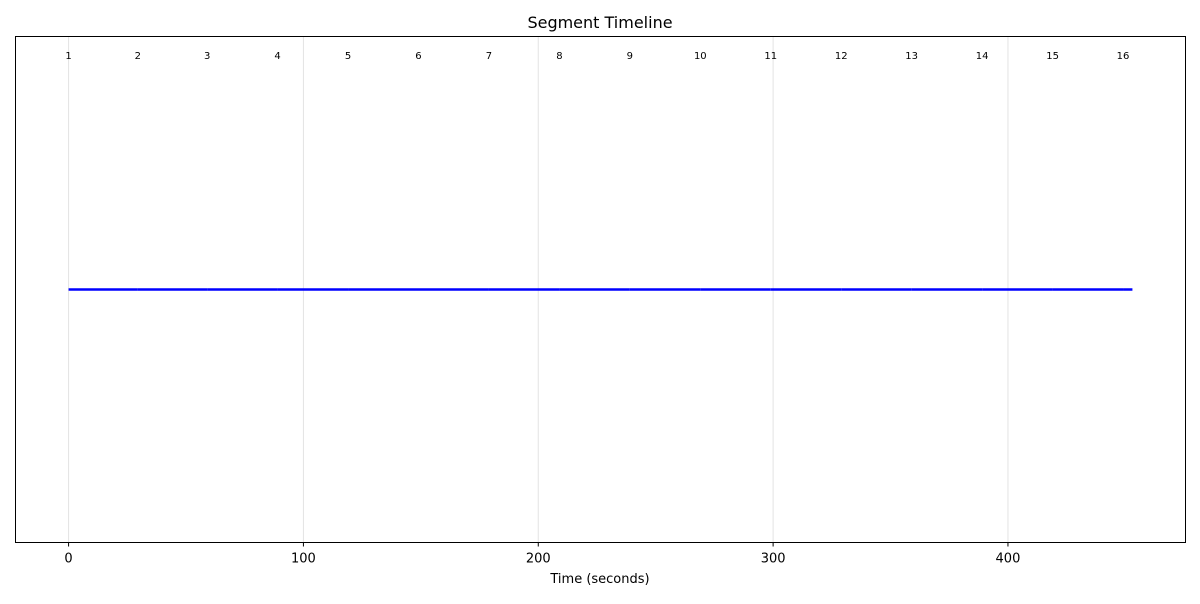 The image size is (1200, 604). What do you see at coordinates (418, 56) in the screenshot?
I see `segment-label: 6` at bounding box center [418, 56].